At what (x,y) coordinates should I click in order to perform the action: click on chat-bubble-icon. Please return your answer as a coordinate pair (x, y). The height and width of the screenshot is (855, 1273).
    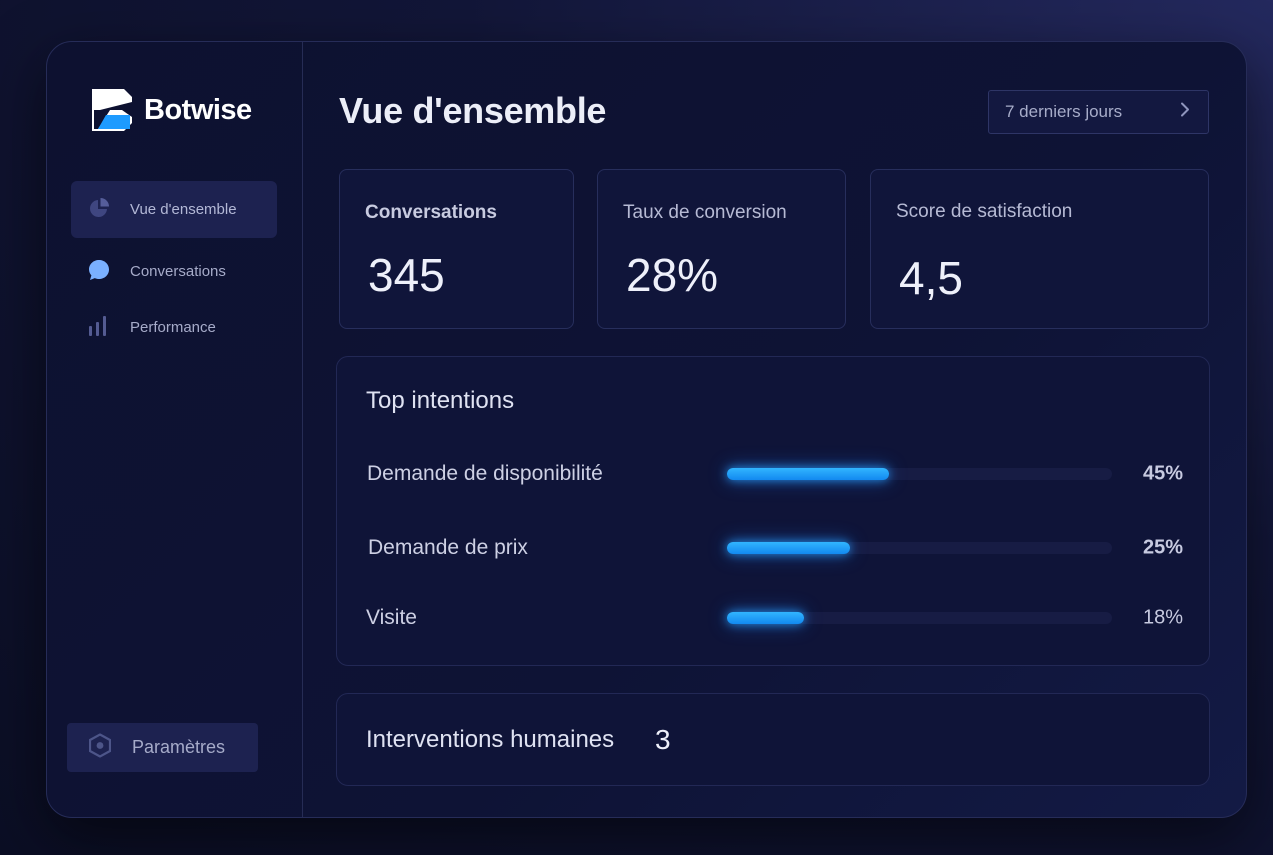
    Looking at the image, I should click on (99, 272).